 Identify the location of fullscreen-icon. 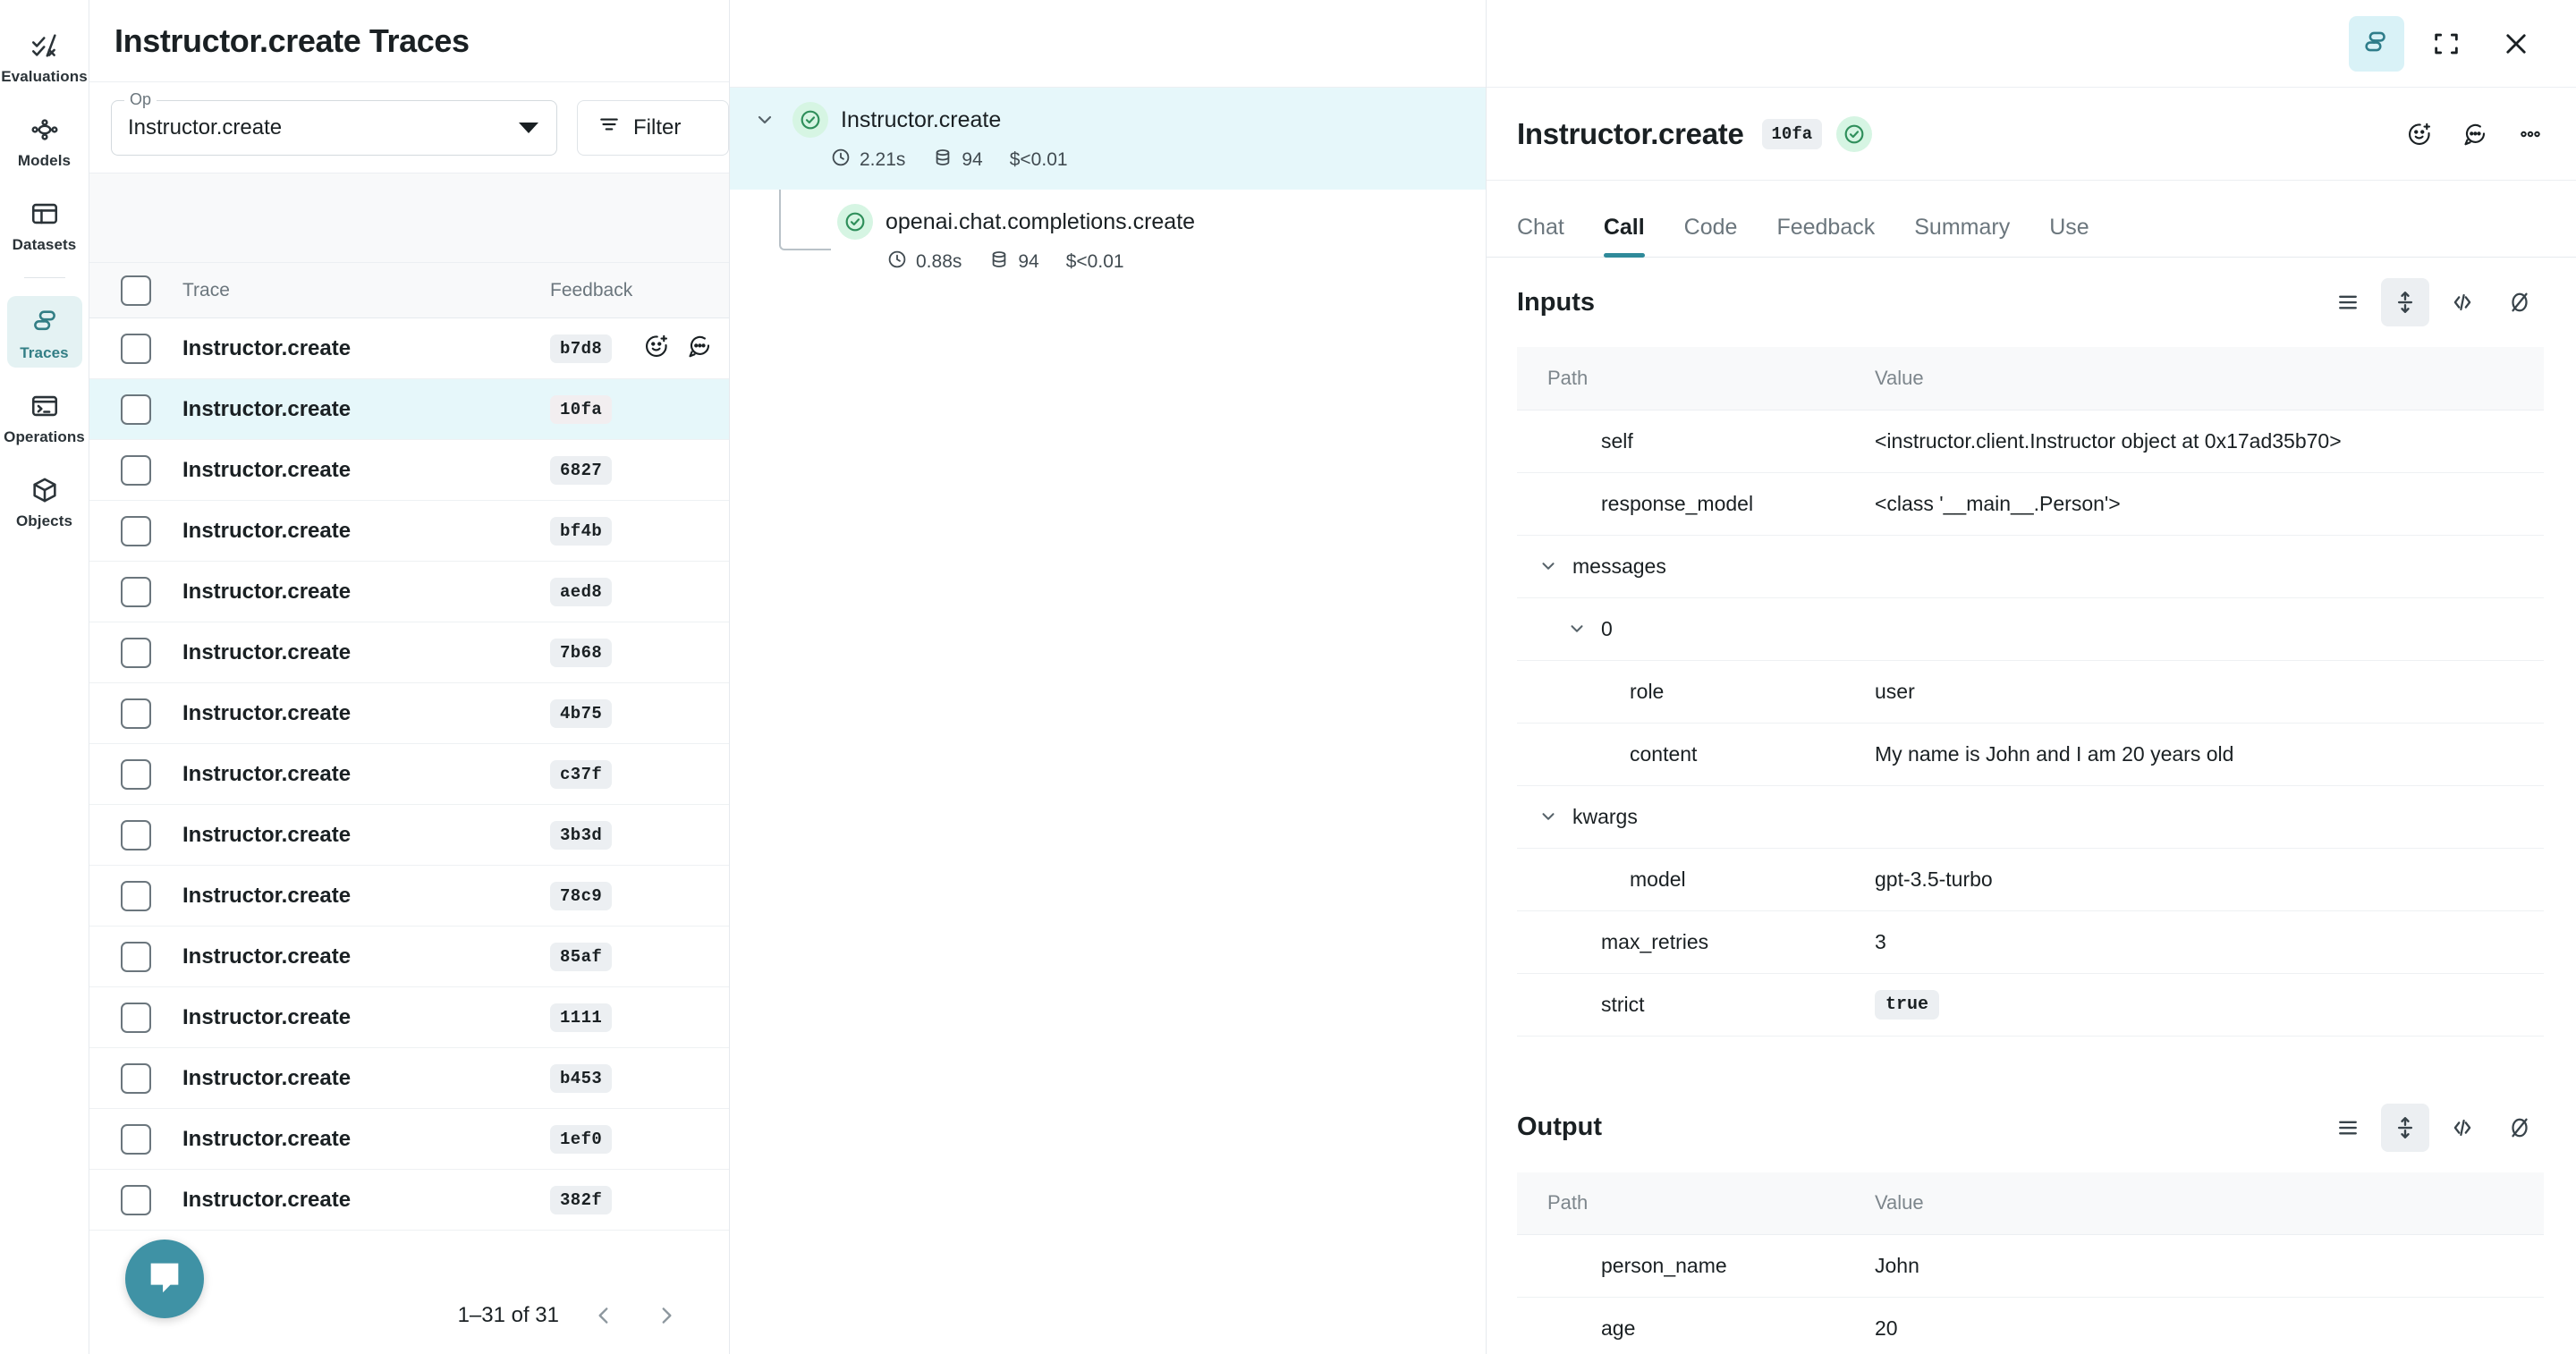
(2446, 44).